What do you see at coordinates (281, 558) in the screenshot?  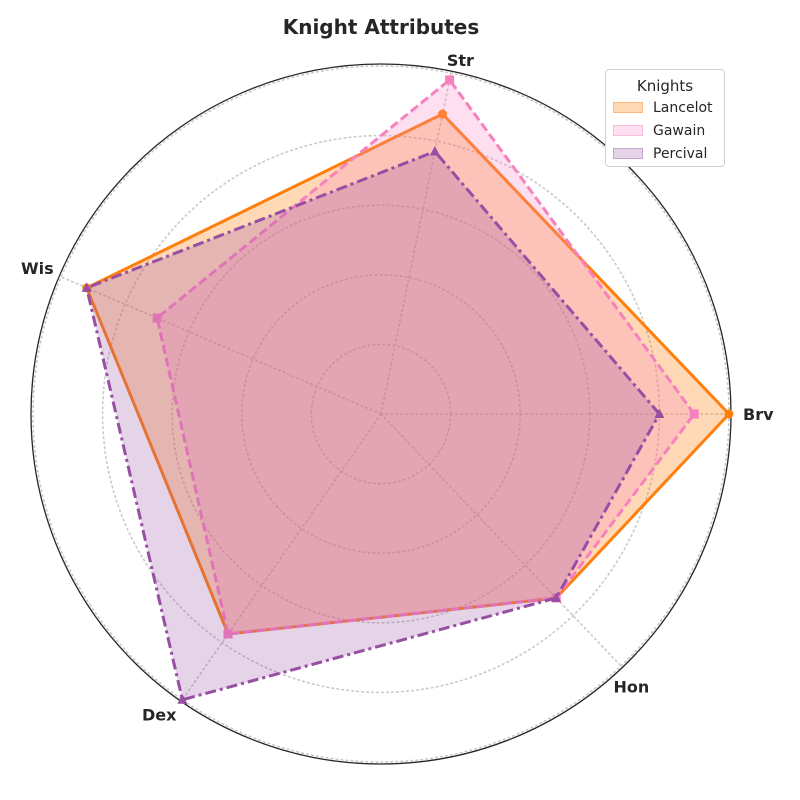 I see `spoke-dex` at bounding box center [281, 558].